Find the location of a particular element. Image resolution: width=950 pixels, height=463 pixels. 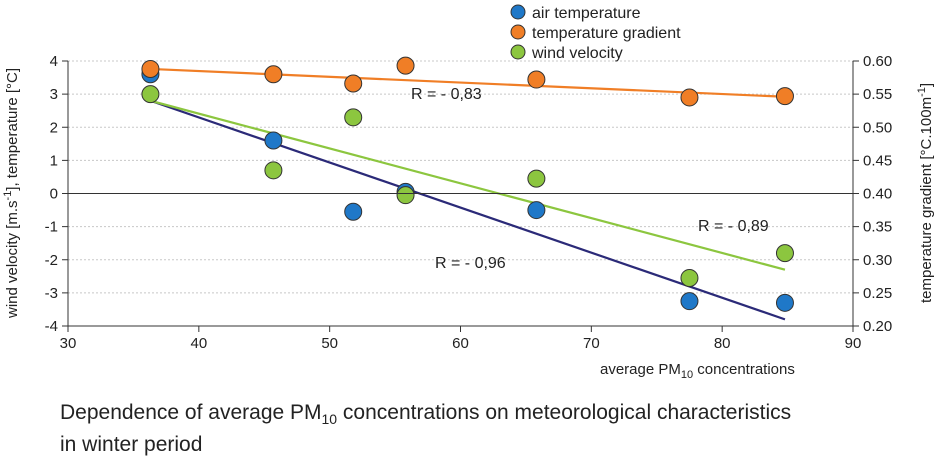

r-label-temperature-gradient: R = - 0,83 is located at coordinates (446, 94).